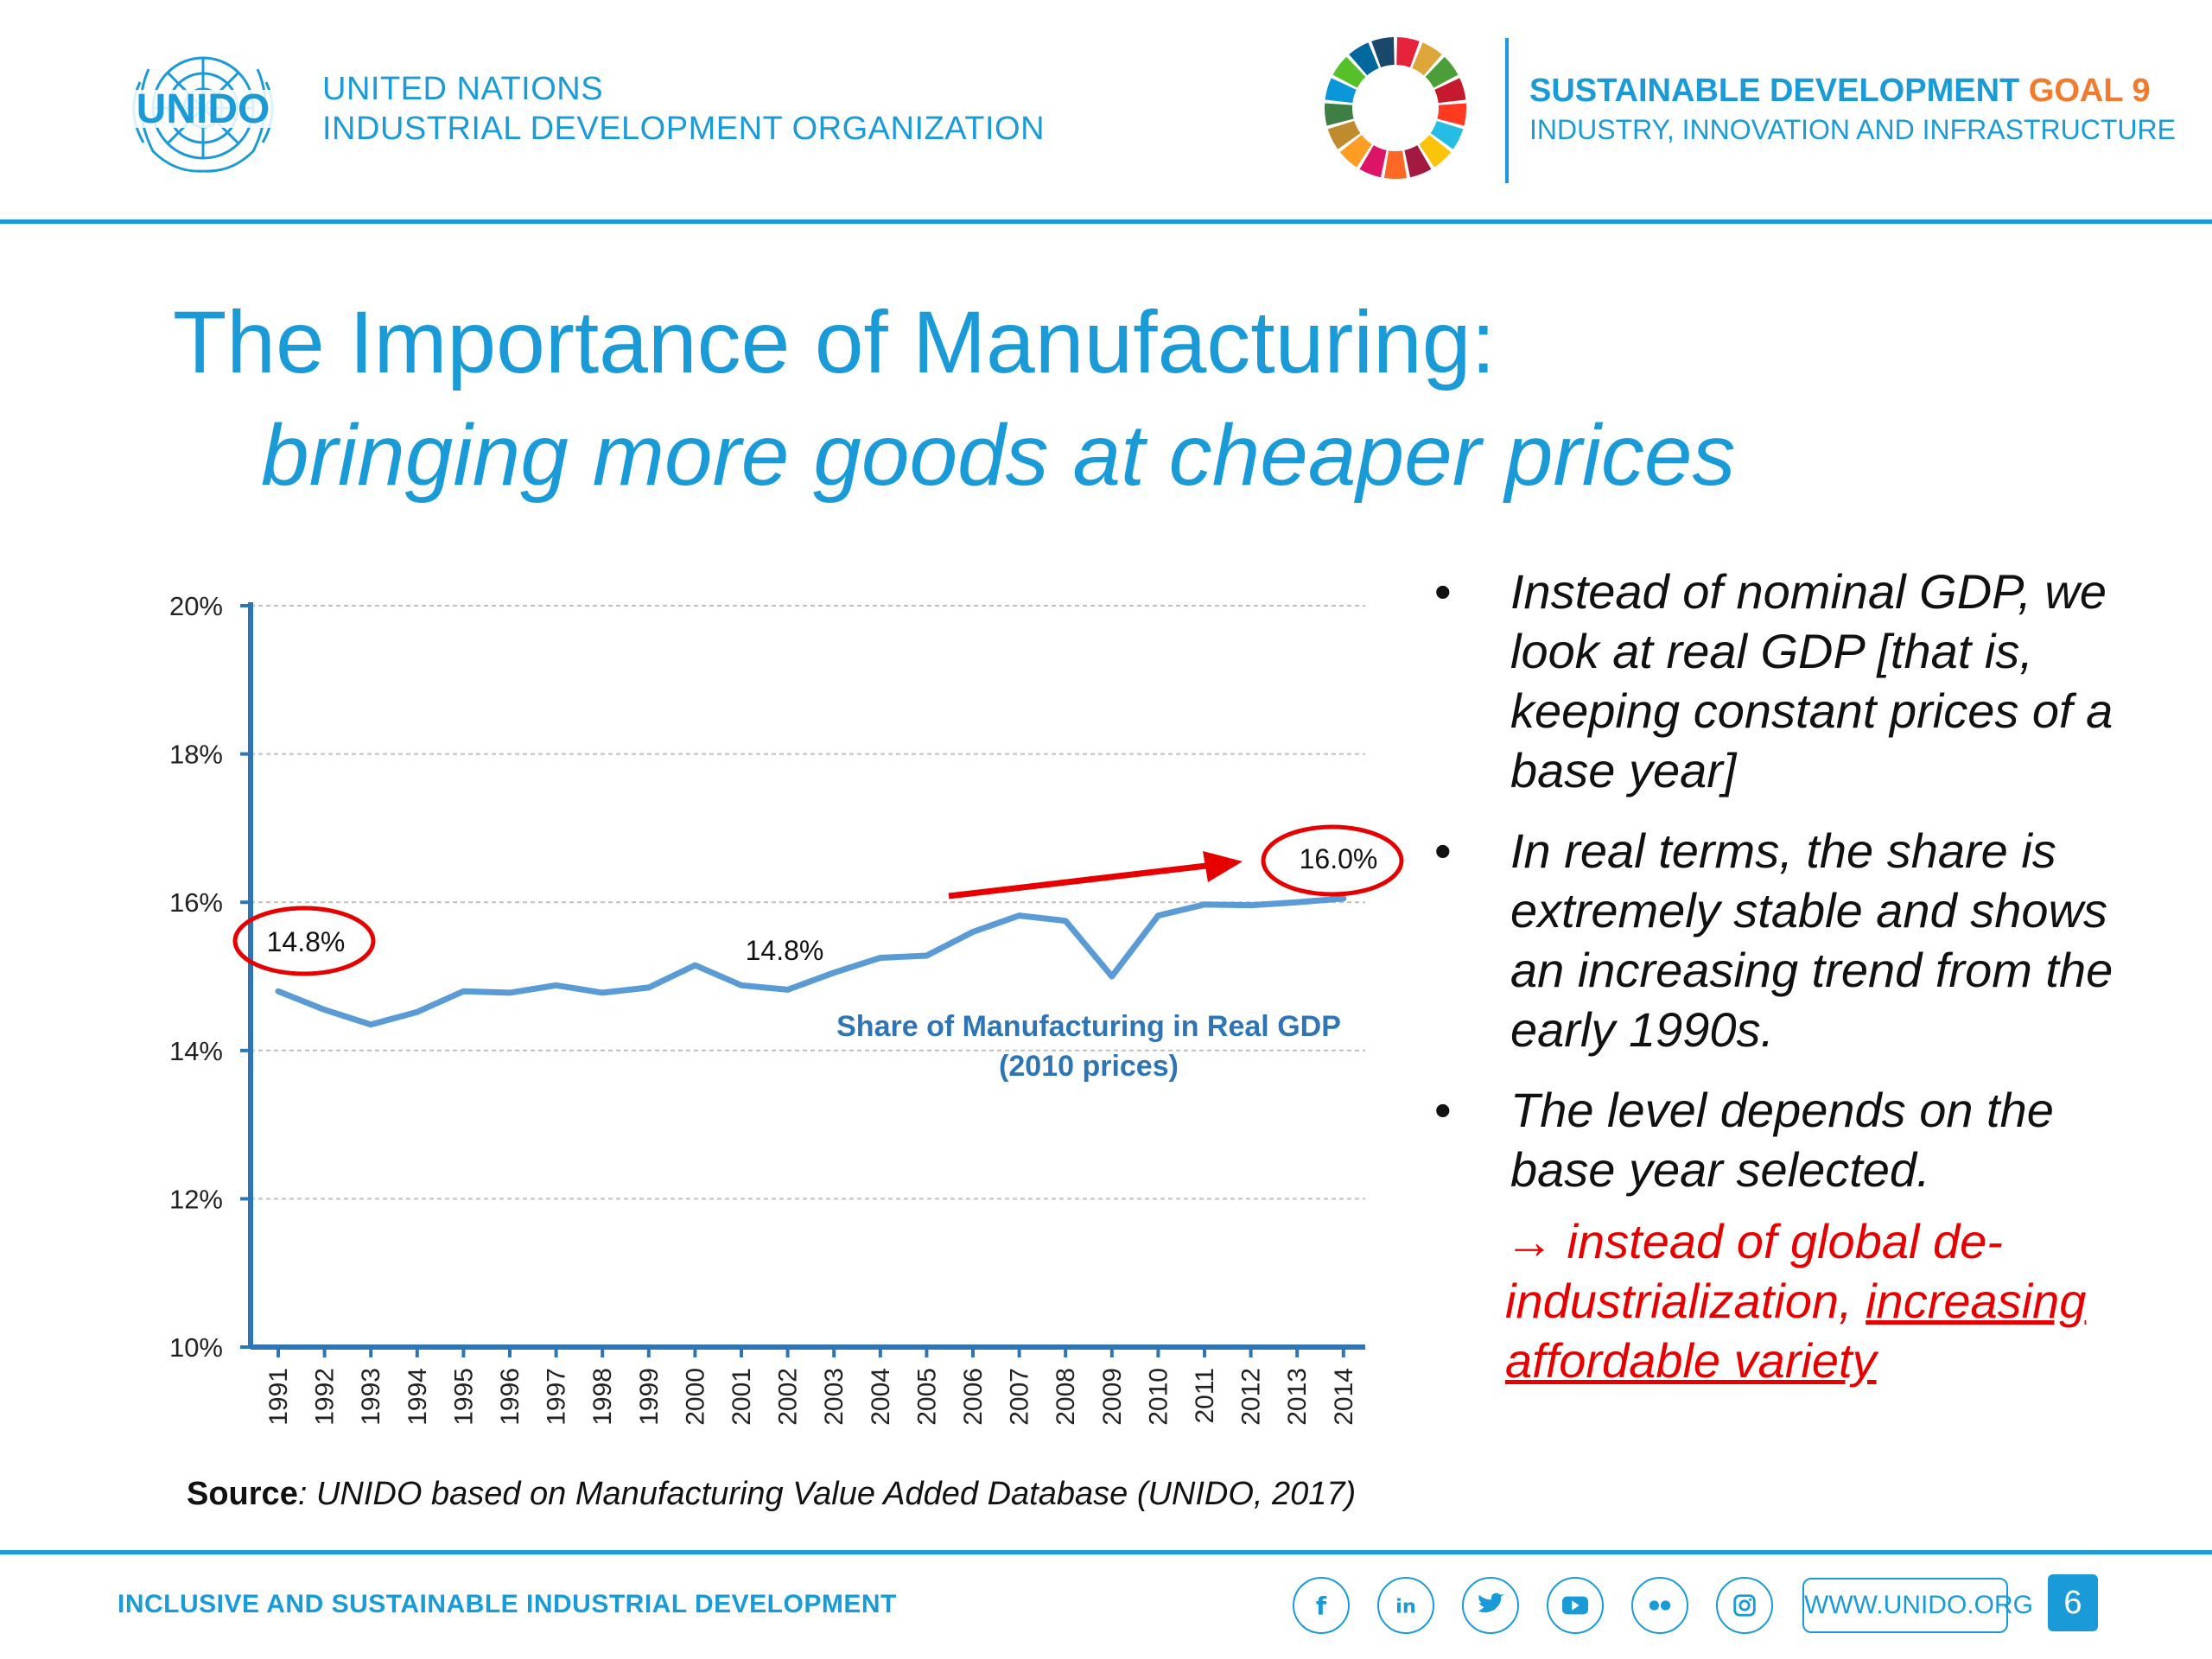  I want to click on x-tick-label: 1992, so click(325, 1397).